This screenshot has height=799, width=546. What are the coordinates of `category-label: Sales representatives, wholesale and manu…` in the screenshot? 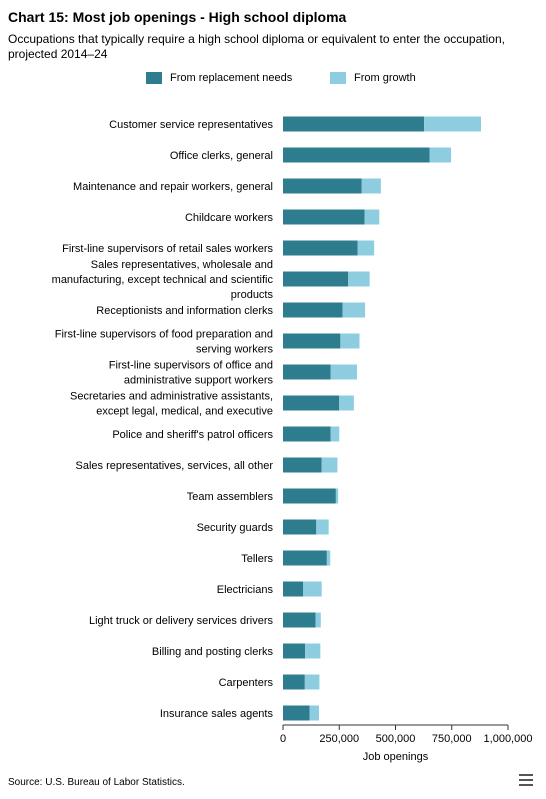 It's located at (163, 280).